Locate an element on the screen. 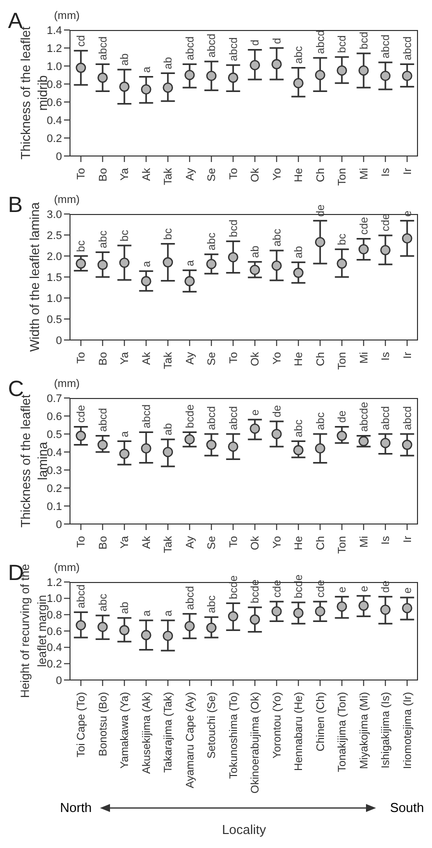  x-tick-label: Takarajima (Tak) is located at coordinates (168, 732).